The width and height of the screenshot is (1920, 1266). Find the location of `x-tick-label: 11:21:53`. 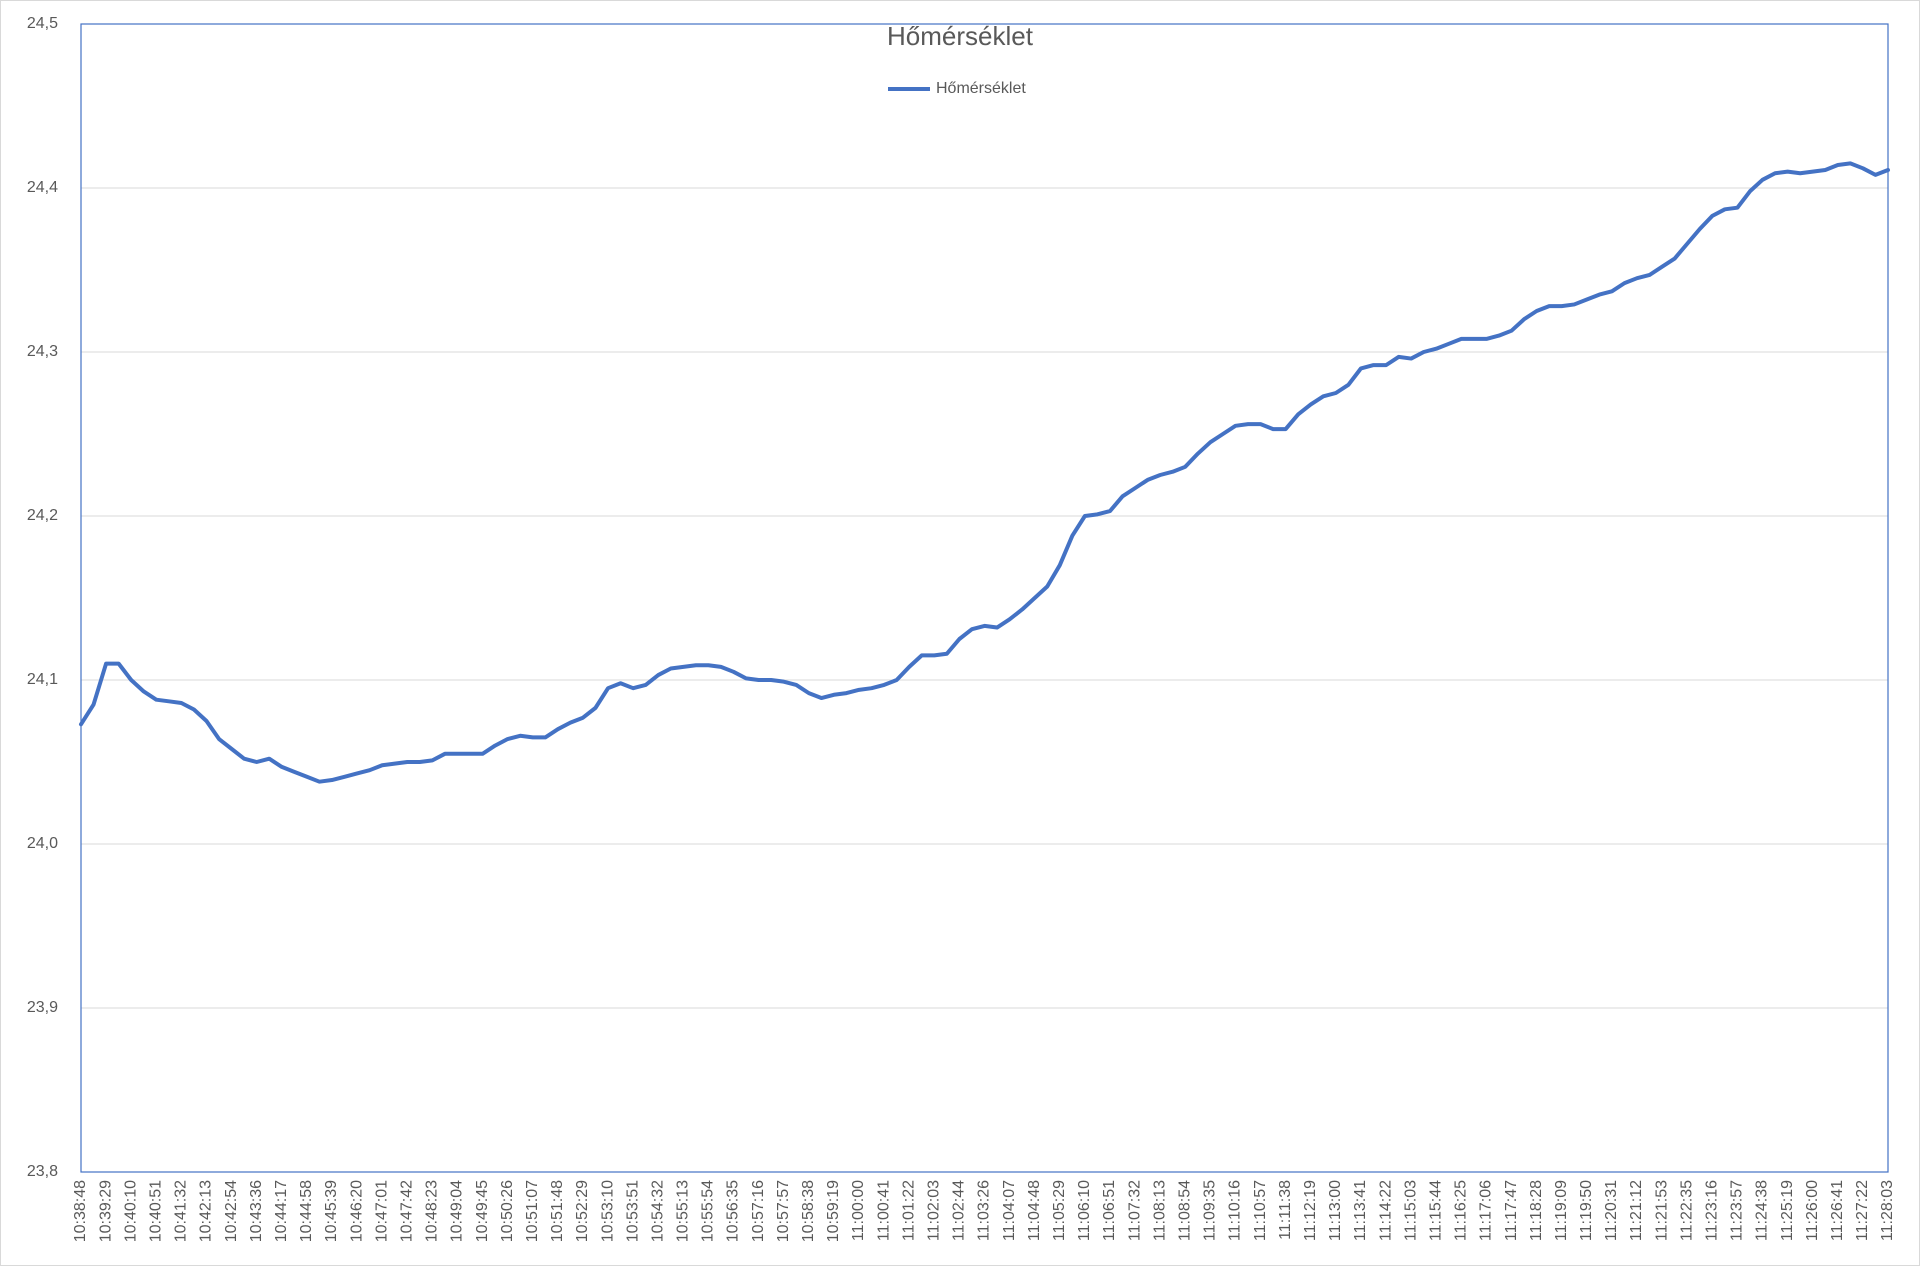

x-tick-label: 11:21:53 is located at coordinates (1661, 1210).